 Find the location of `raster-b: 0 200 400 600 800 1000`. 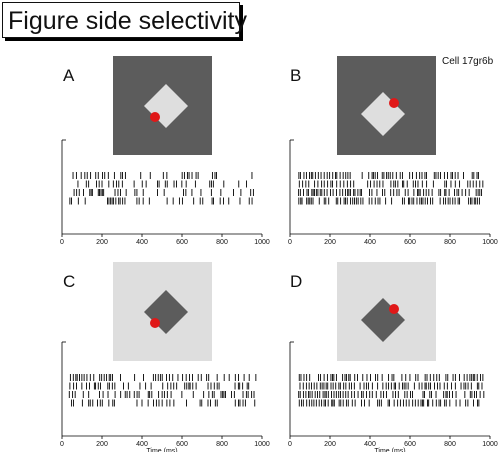

raster-b: 0 200 400 600 800 1000 is located at coordinates (392, 193).